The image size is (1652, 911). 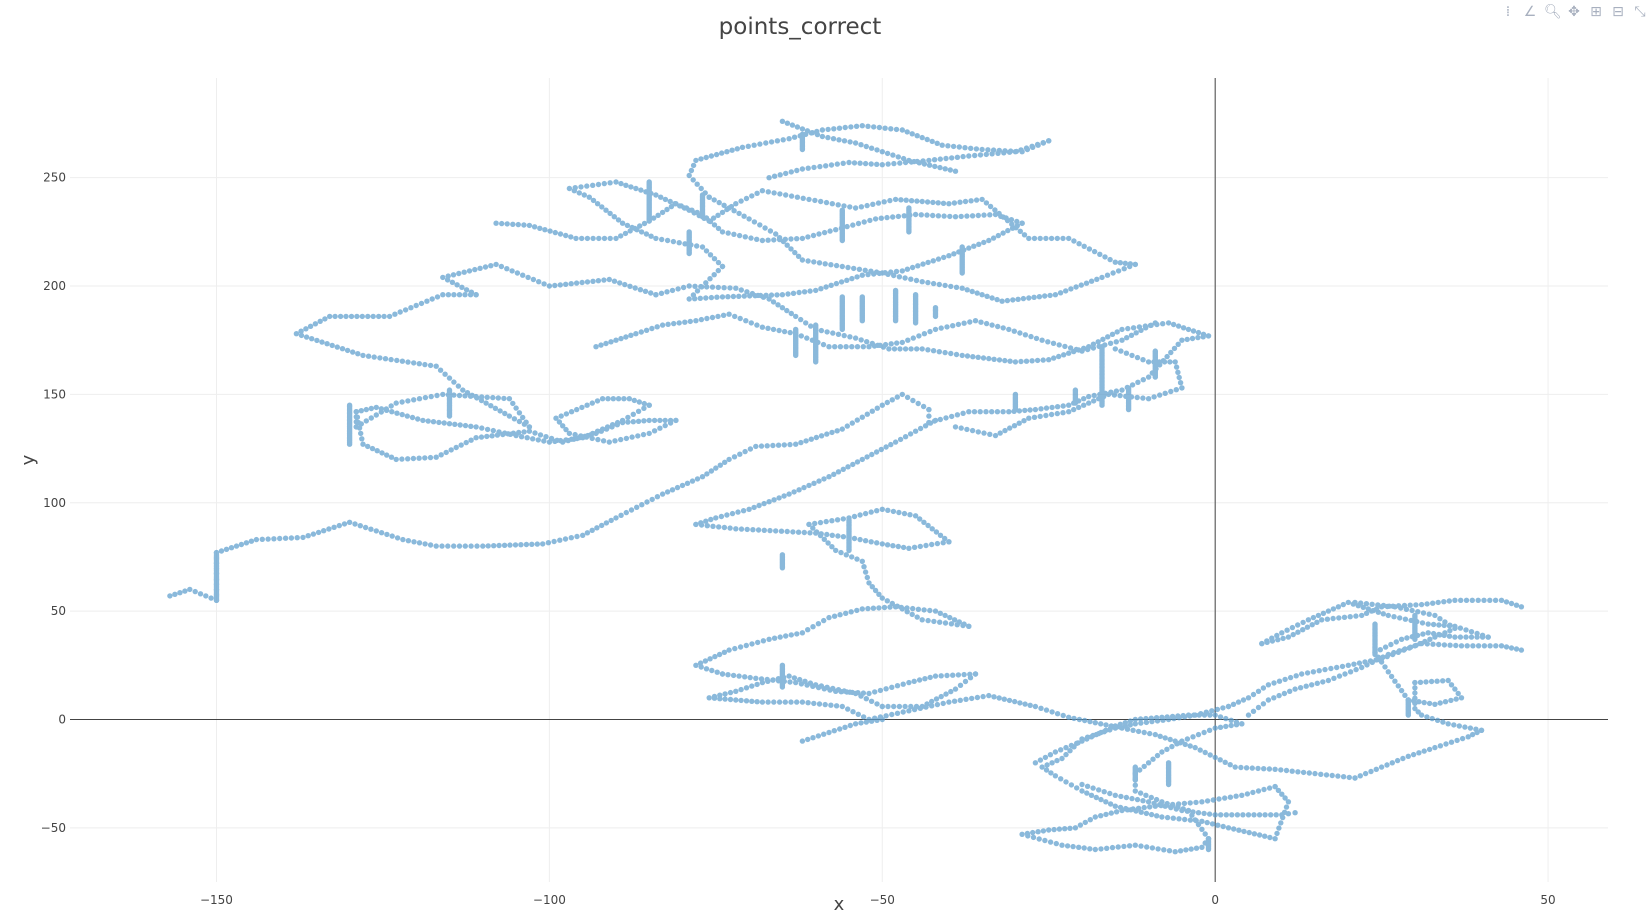 I want to click on zoom-in-icon: ⊞, so click(x=1596, y=12).